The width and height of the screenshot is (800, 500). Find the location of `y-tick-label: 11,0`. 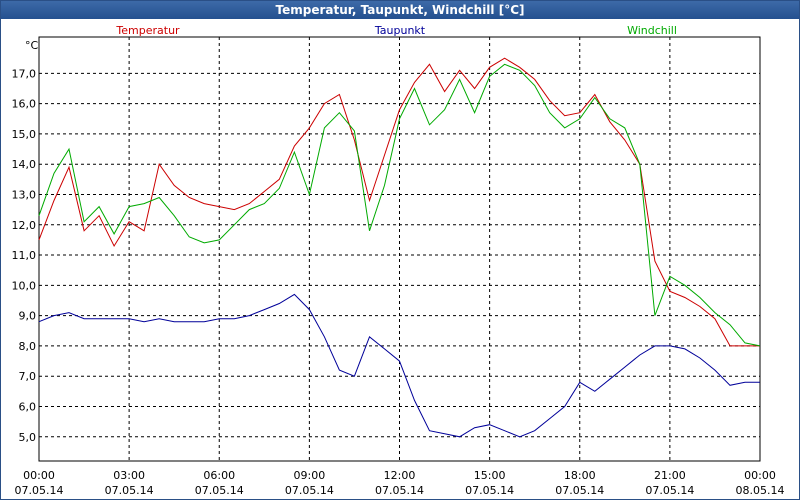

y-tick-label: 11,0 is located at coordinates (24, 255).